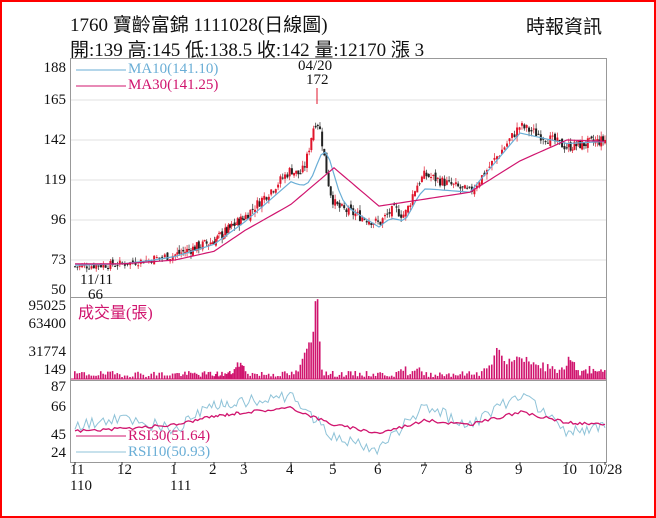 This screenshot has width=656, height=518. What do you see at coordinates (81, 486) in the screenshot?
I see `x-tick-year: 110` at bounding box center [81, 486].